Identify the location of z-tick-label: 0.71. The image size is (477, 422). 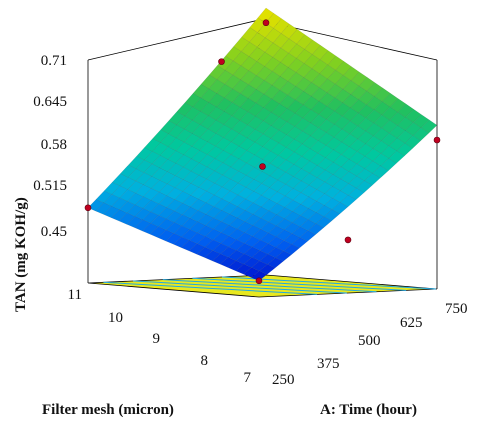
(54, 61).